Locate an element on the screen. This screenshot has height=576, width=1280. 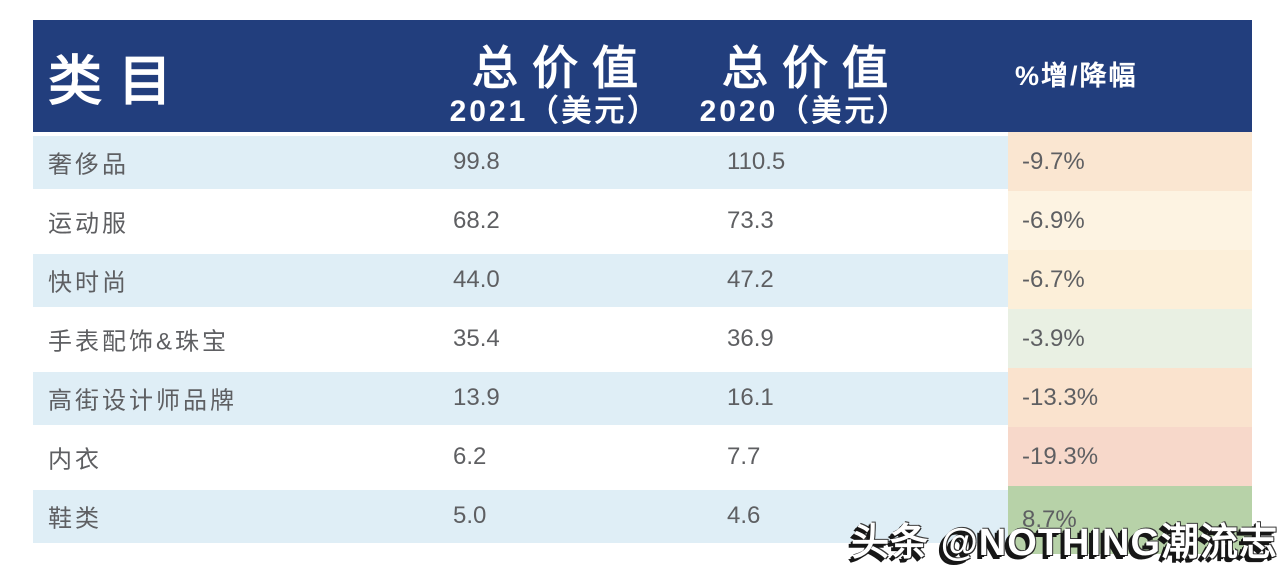
value-2020-cell: 36.9 is located at coordinates (750, 338).